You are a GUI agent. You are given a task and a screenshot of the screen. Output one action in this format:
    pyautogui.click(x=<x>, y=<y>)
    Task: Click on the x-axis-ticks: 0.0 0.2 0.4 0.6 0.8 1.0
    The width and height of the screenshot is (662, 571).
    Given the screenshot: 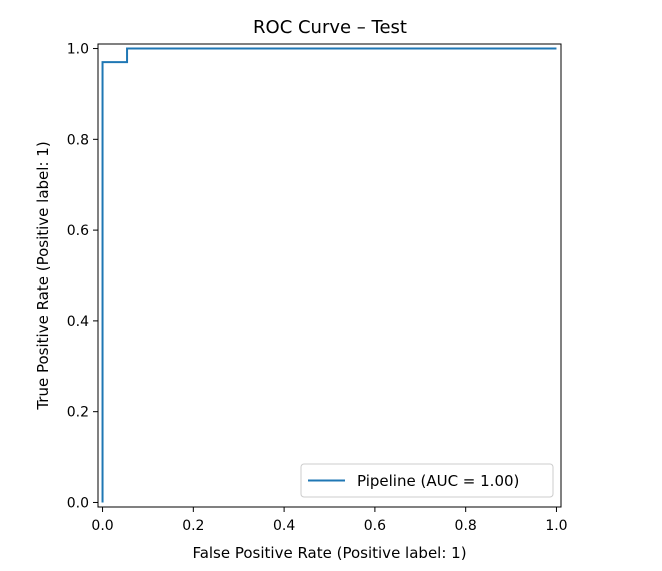 What is the action you would take?
    pyautogui.click(x=329, y=520)
    